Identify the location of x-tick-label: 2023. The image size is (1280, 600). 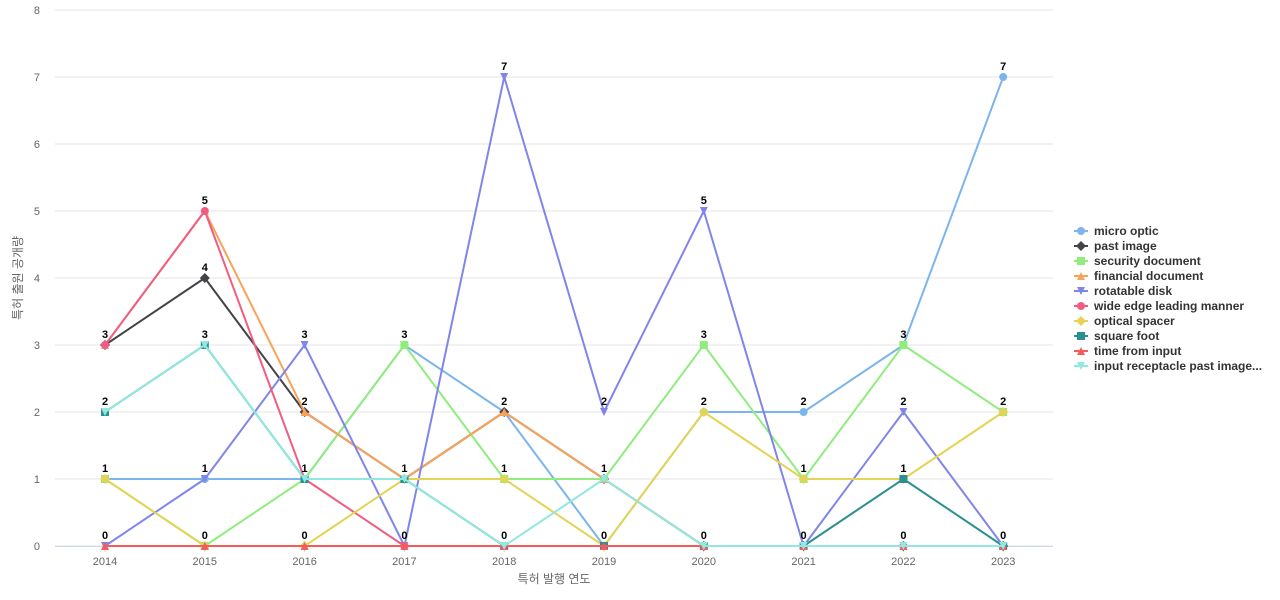
(1003, 562).